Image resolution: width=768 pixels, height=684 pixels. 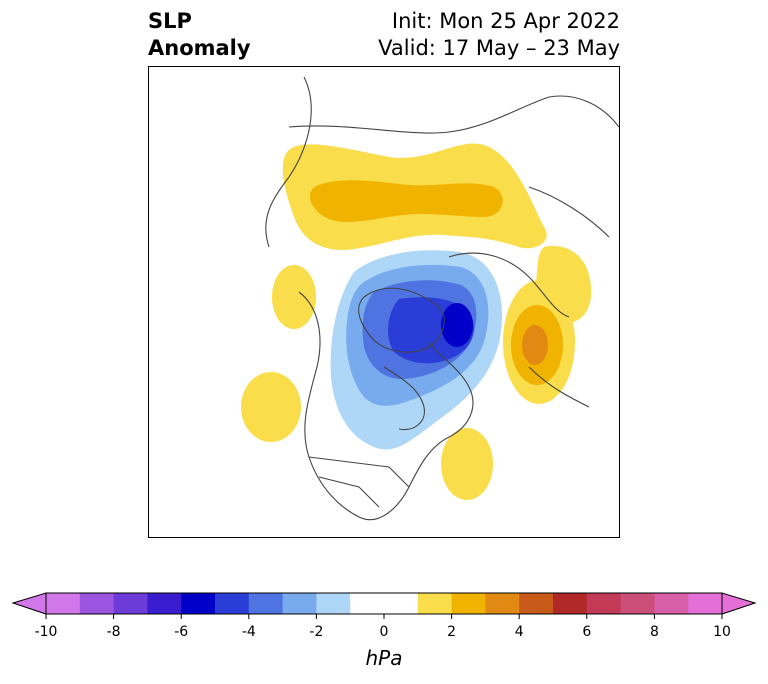 I want to click on colorbar-tick-label: 4, so click(x=519, y=632).